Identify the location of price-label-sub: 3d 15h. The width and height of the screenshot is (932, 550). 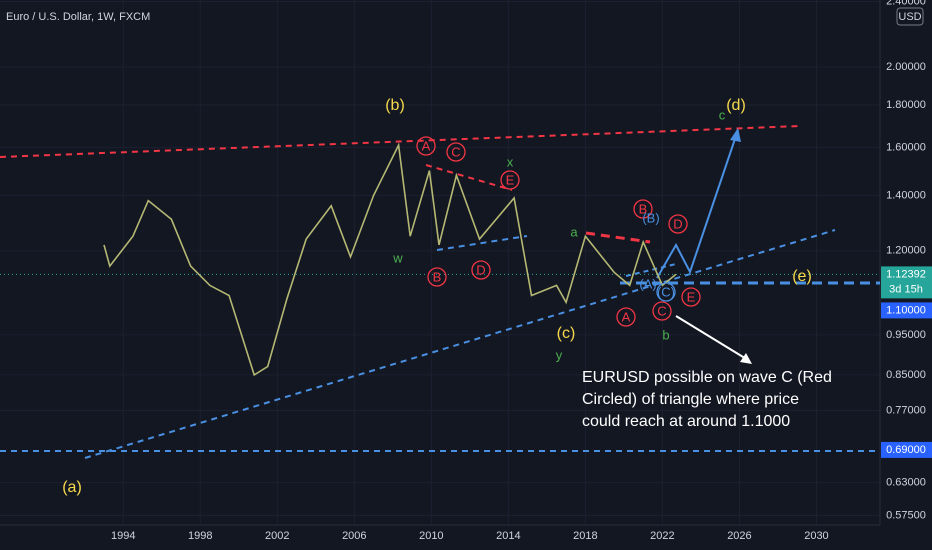
(906, 289).